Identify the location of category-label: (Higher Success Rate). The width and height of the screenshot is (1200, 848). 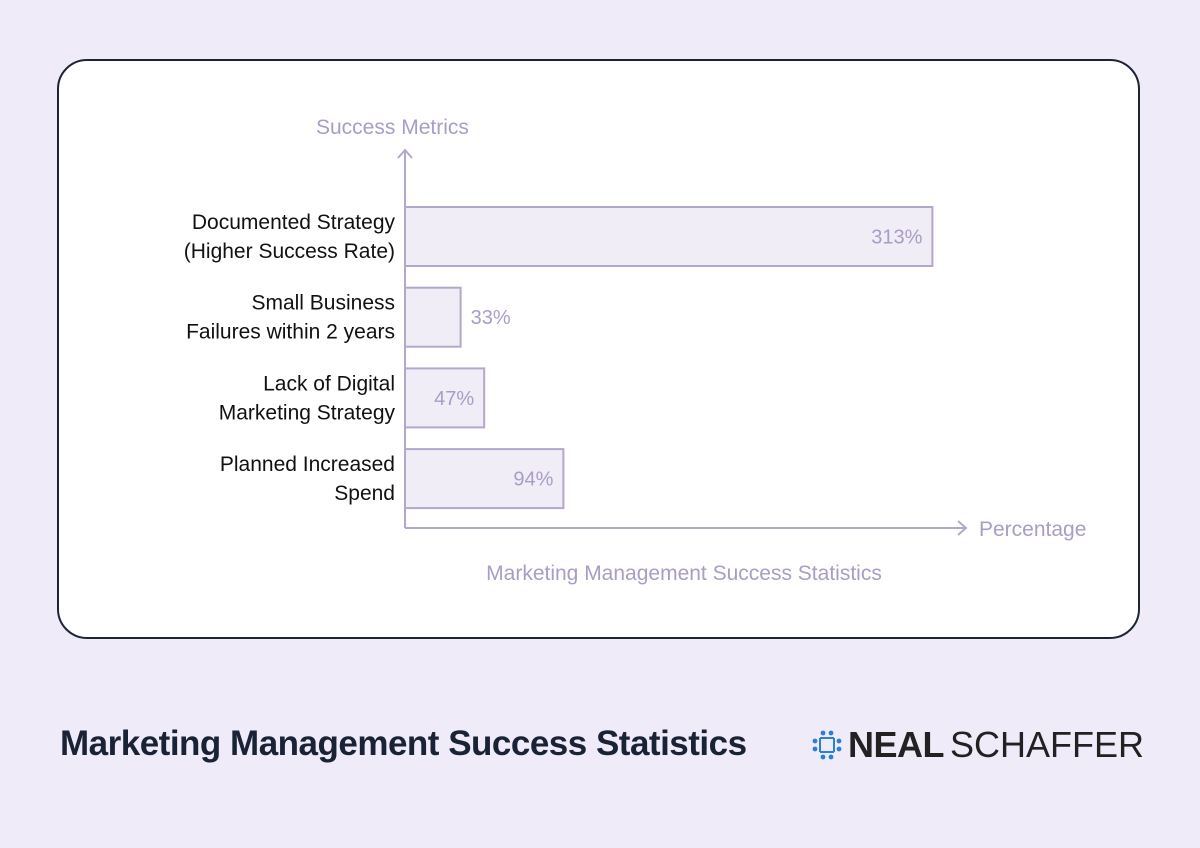
(289, 251).